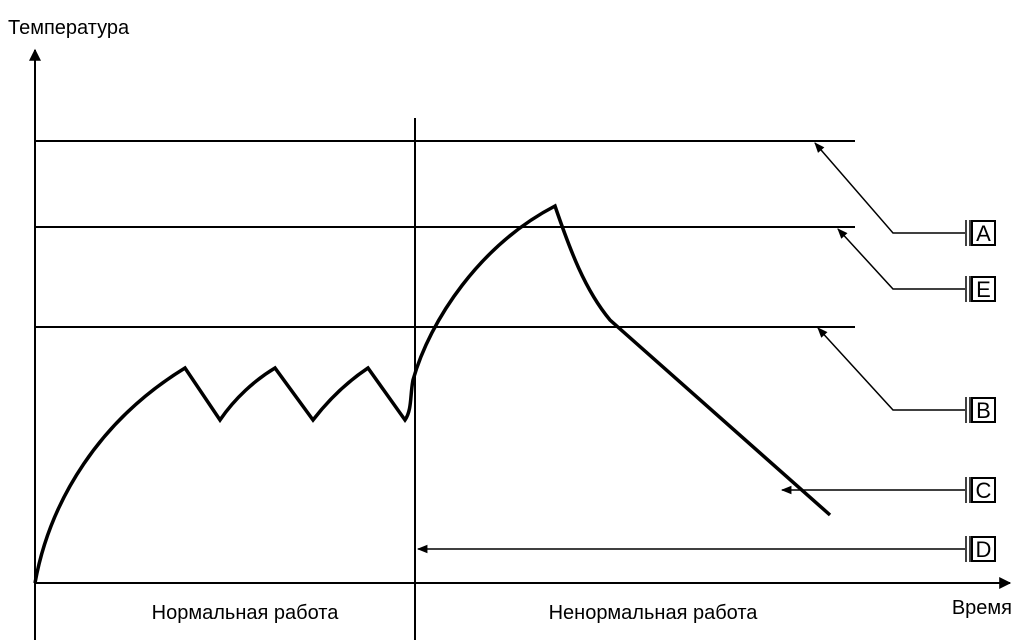 Image resolution: width=1016 pixels, height=640 pixels. Describe the element at coordinates (982, 608) in the screenshot. I see `x-axis-label: Время` at that location.